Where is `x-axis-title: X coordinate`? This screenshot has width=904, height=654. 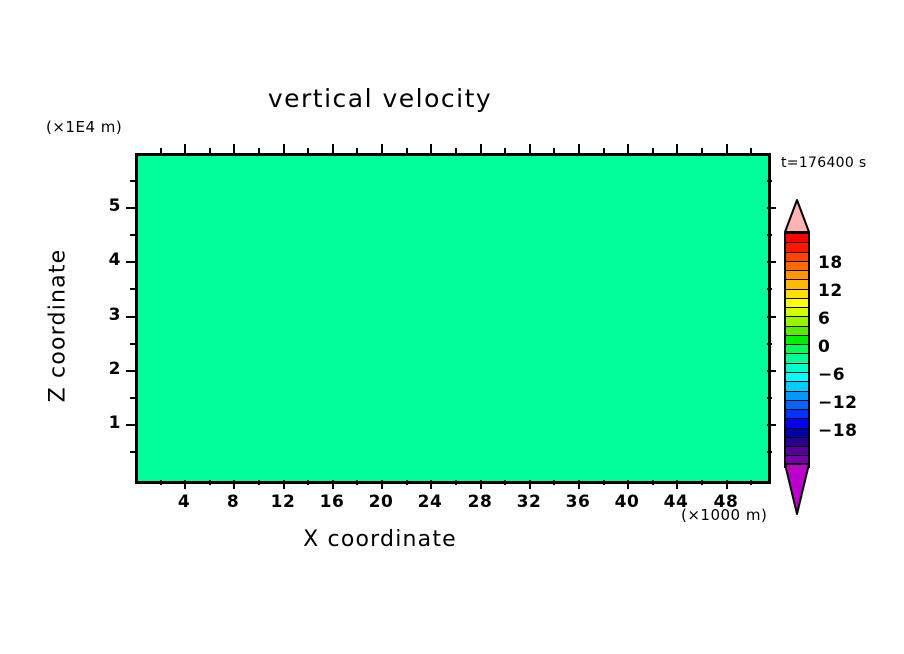 x-axis-title: X coordinate is located at coordinates (380, 539).